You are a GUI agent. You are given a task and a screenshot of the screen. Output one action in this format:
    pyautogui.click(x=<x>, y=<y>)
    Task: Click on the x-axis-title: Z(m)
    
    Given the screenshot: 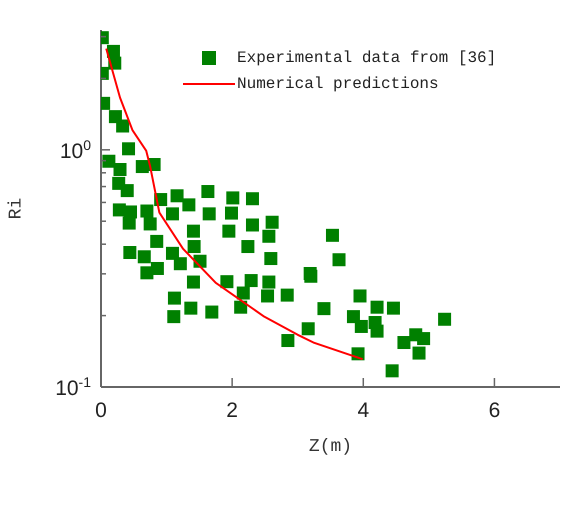 What is the action you would take?
    pyautogui.click(x=330, y=447)
    